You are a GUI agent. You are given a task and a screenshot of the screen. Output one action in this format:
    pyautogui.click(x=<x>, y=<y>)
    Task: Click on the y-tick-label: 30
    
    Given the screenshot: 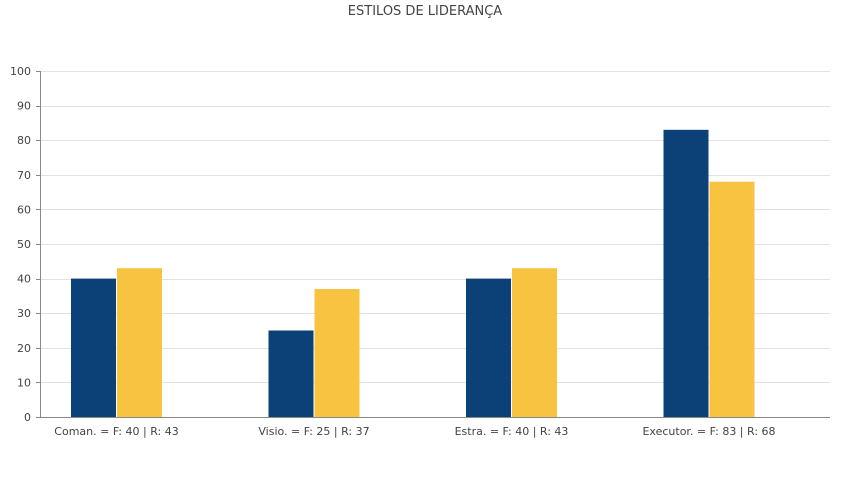 What is the action you would take?
    pyautogui.click(x=24, y=313)
    